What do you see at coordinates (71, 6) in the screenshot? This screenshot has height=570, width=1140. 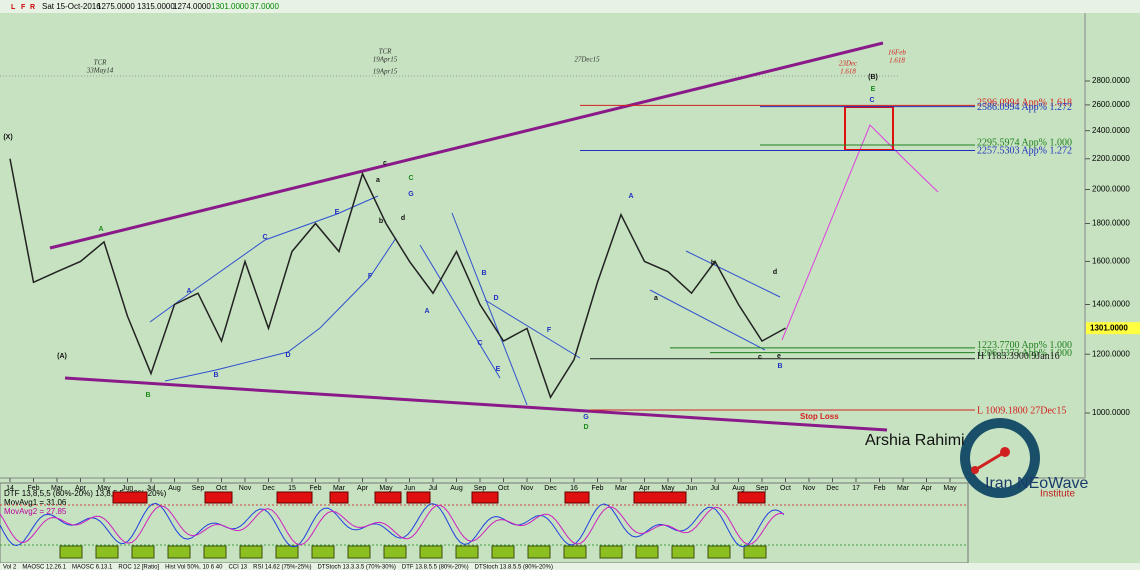 I see `date: Sat 15-Oct-2016` at bounding box center [71, 6].